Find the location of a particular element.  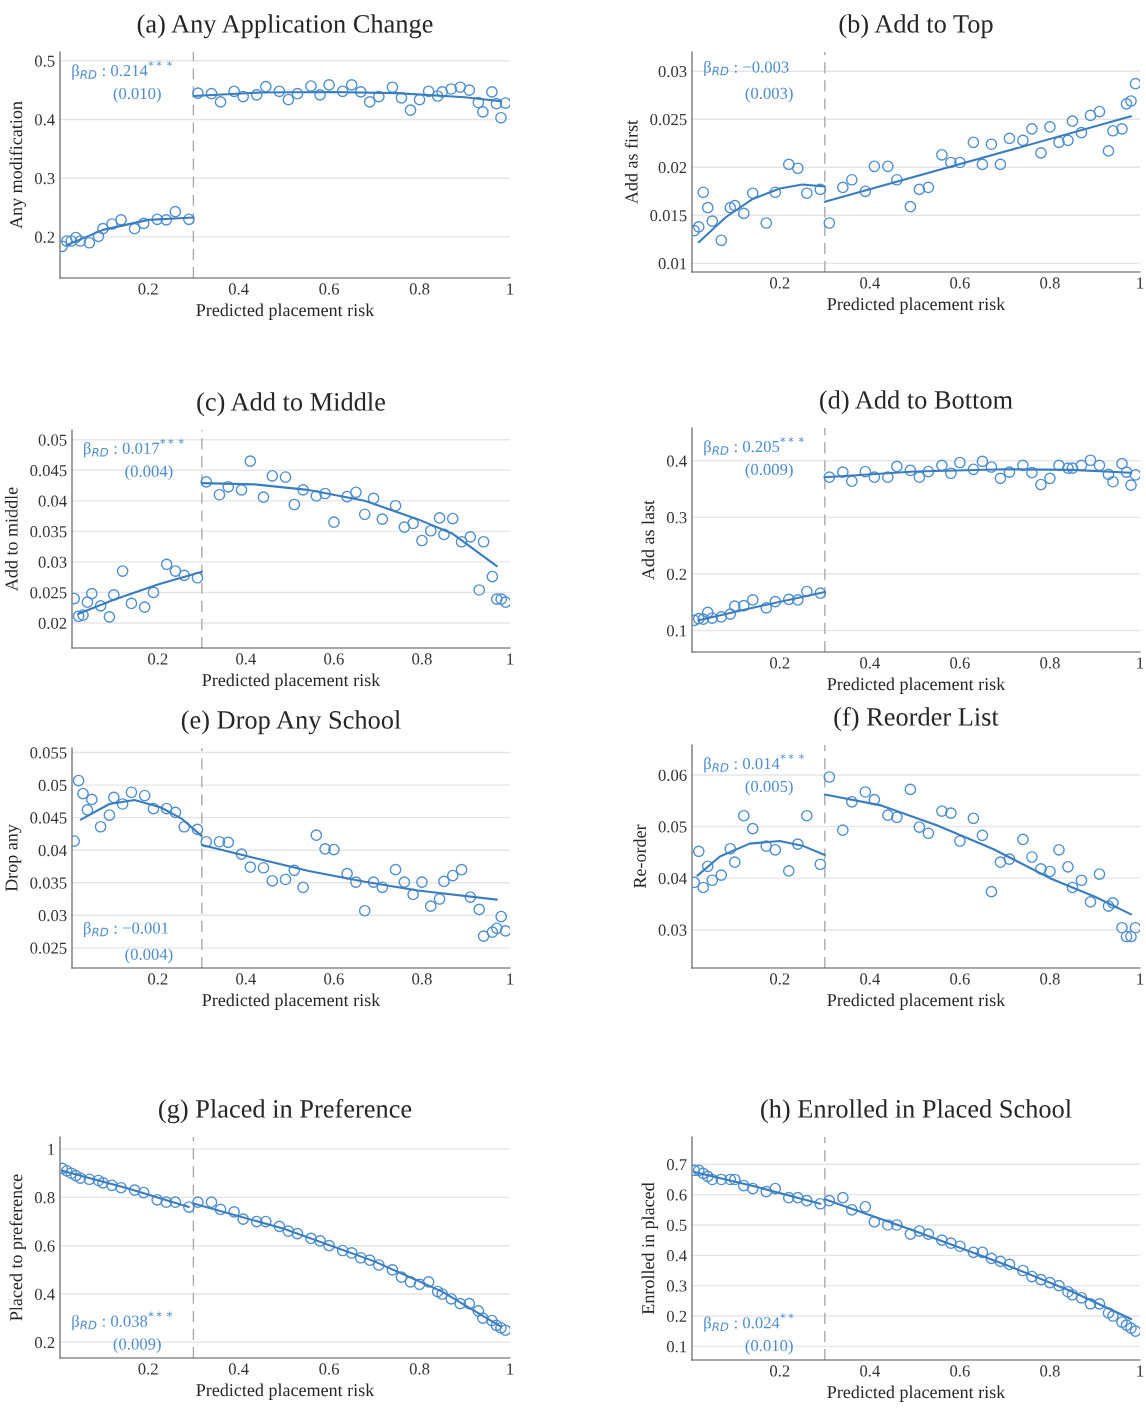

chart-title: (h) Enrolled in Placed School is located at coordinates (916, 1111).